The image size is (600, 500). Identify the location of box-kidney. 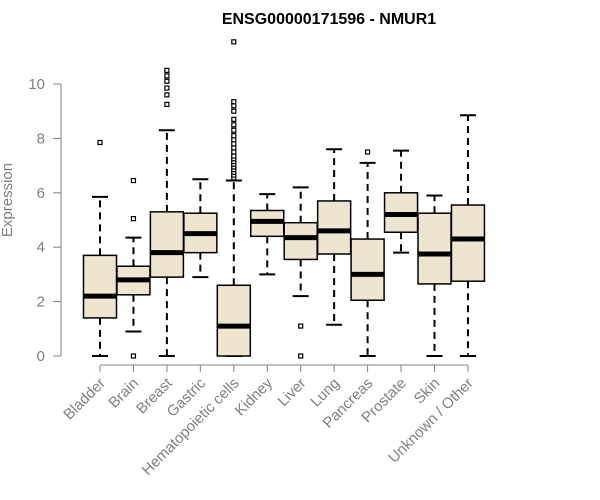
(267, 234).